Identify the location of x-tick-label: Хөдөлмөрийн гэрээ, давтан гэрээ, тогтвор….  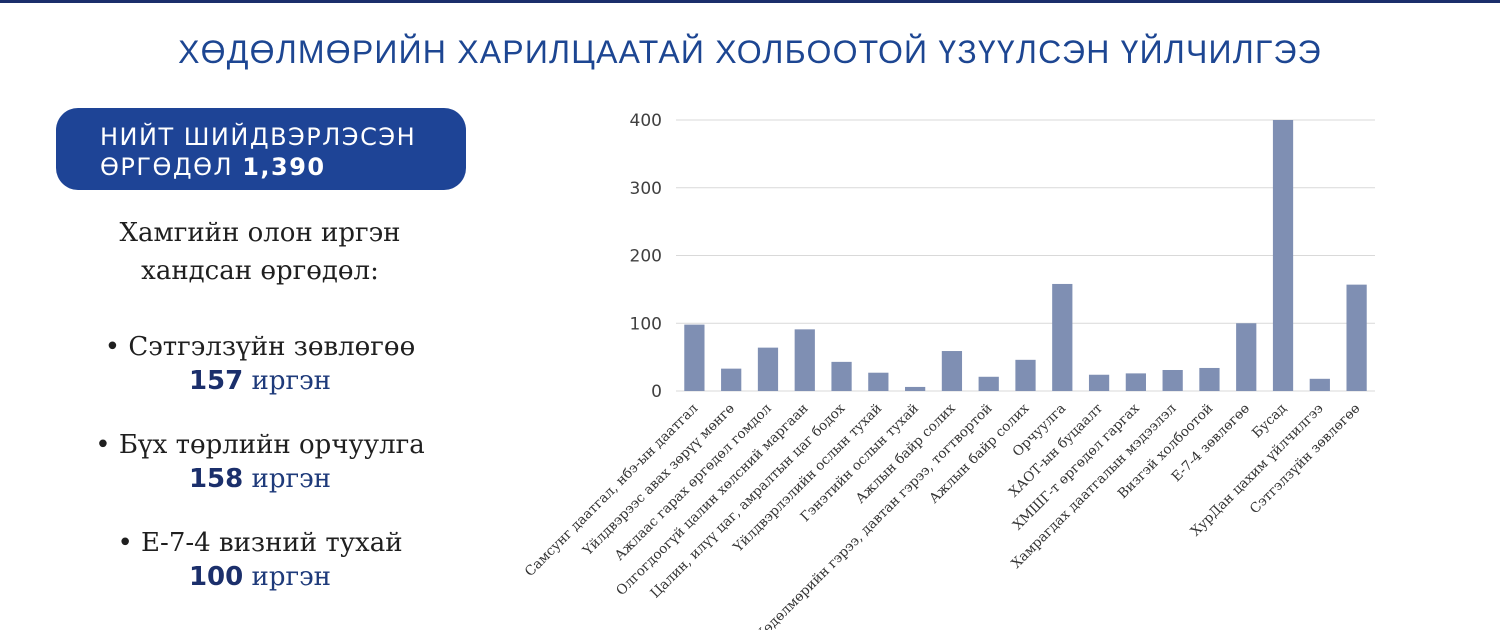
(874, 515).